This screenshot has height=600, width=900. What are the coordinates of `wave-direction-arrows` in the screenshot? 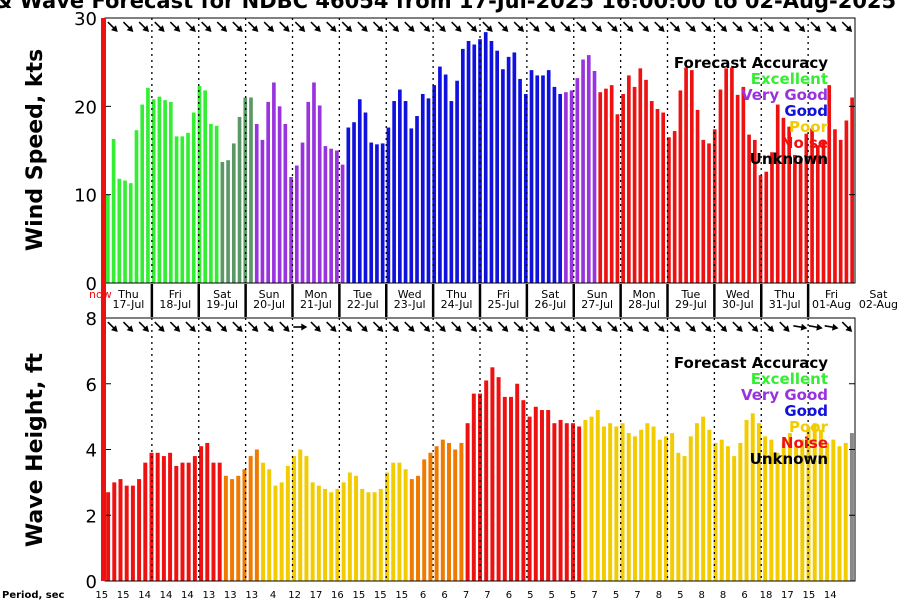 It's located at (480, 326).